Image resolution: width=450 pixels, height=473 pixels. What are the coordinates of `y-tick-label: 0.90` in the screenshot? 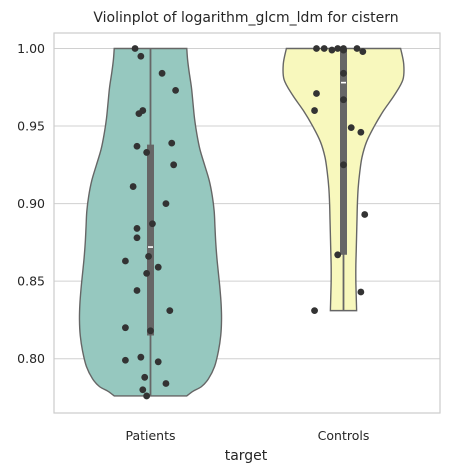 It's located at (31, 203).